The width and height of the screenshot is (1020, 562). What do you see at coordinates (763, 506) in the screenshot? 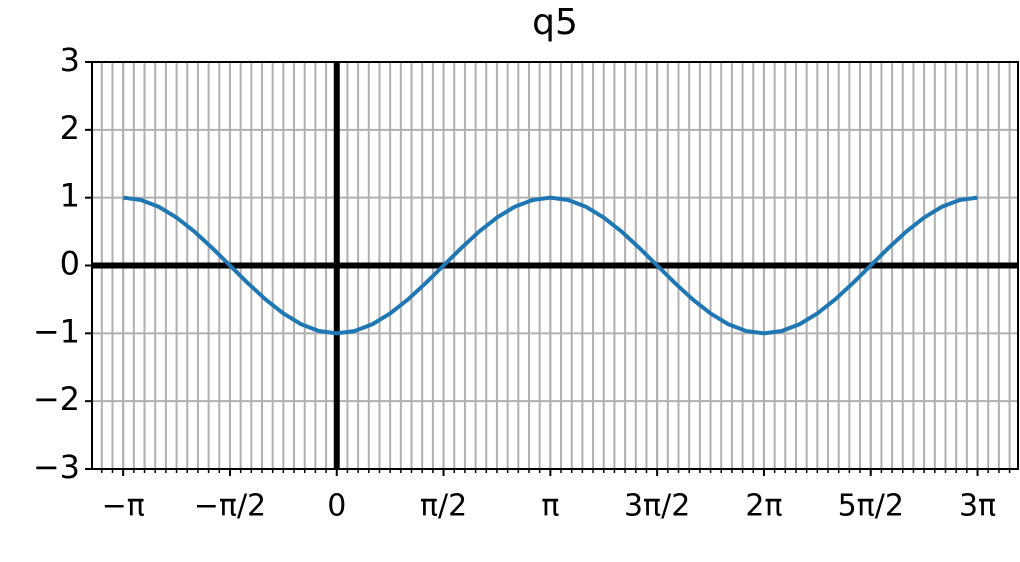
I see `x-tick-label: 2π` at bounding box center [763, 506].